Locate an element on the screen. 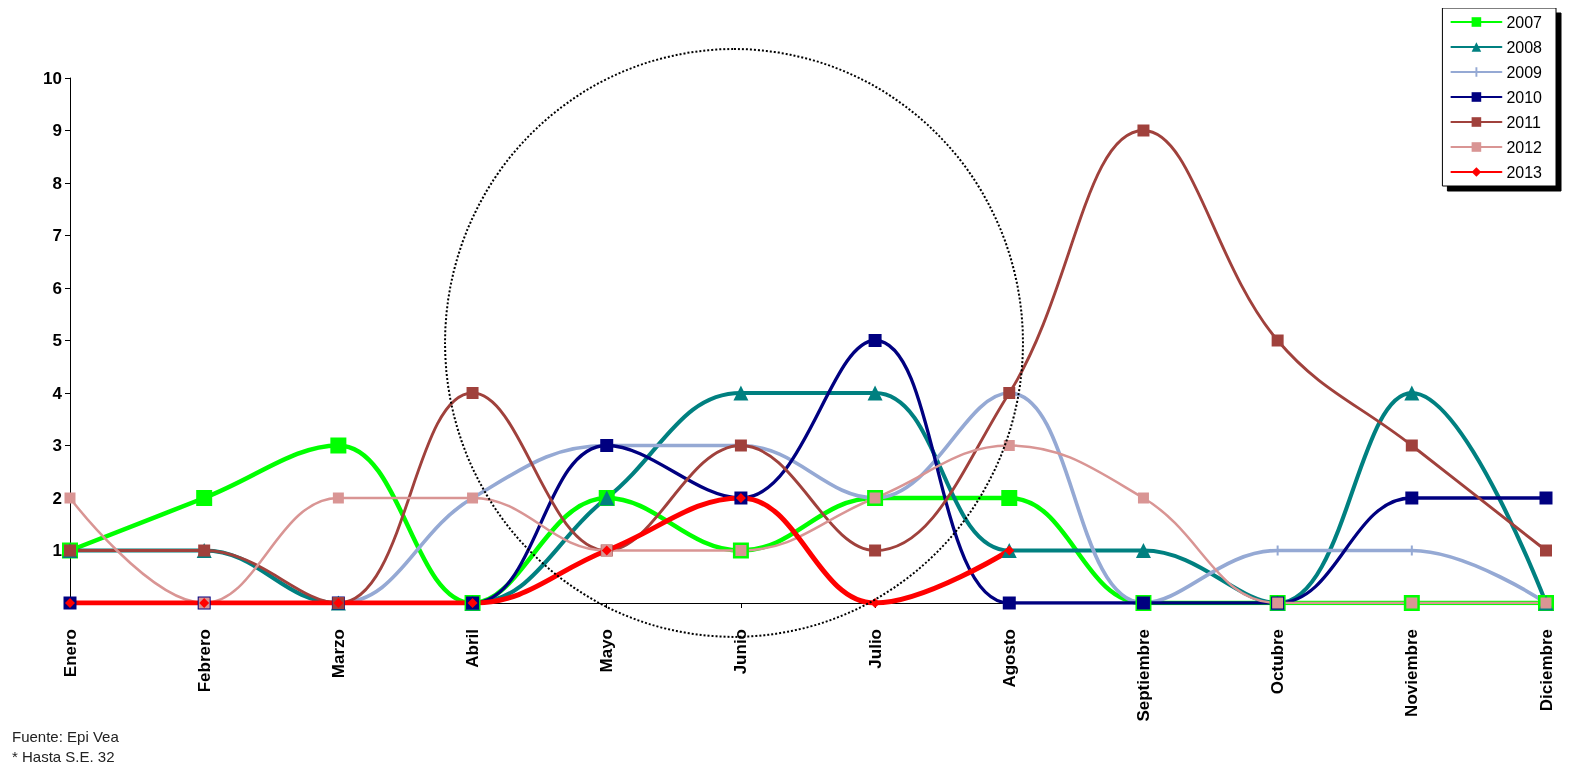  legend-label: 2012 is located at coordinates (1524, 147).